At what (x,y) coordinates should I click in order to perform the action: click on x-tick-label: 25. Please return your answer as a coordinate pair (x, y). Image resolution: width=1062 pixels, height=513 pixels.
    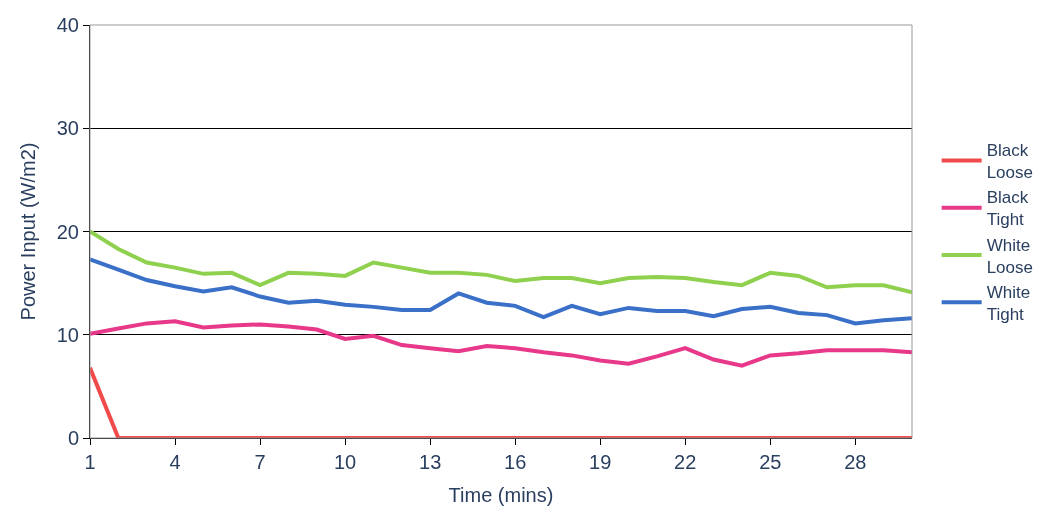
    Looking at the image, I should click on (770, 462).